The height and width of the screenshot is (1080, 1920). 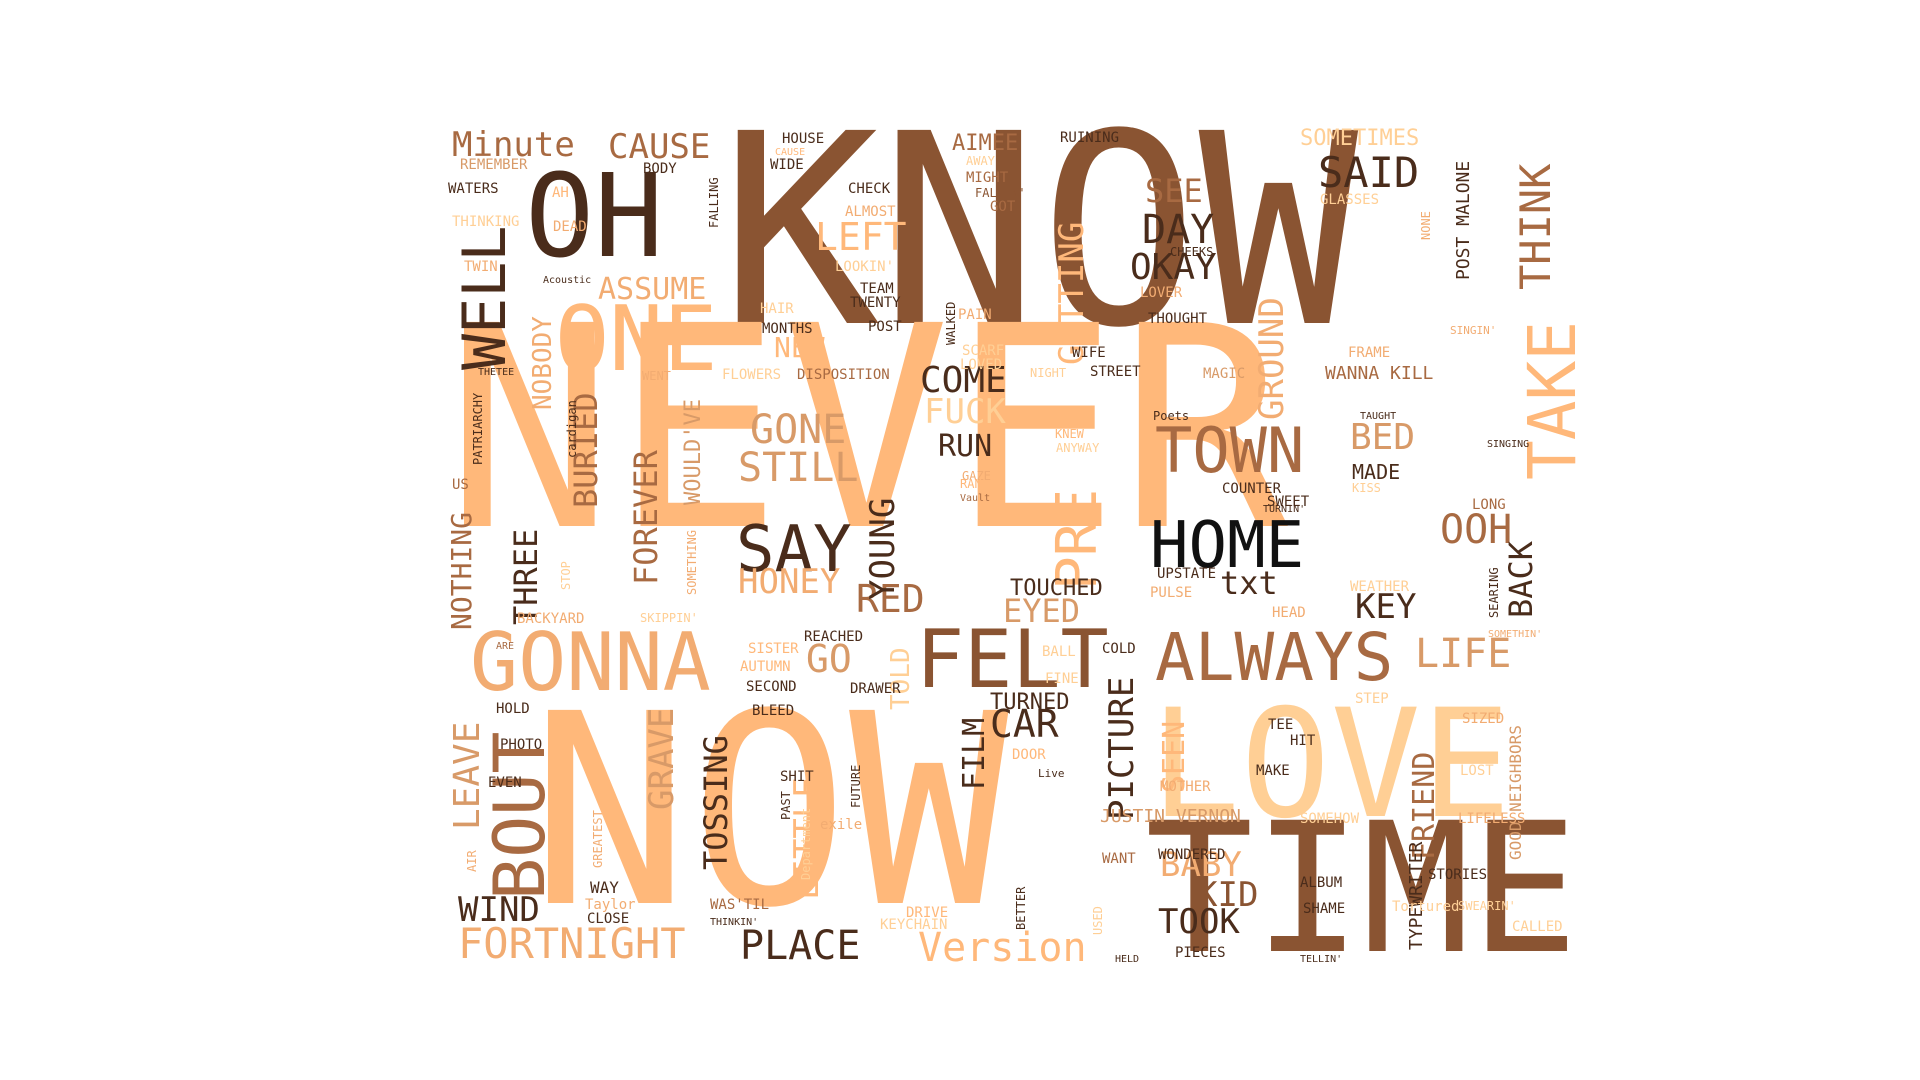 I want to click on cloud-word: LEAVE, so click(x=467, y=775).